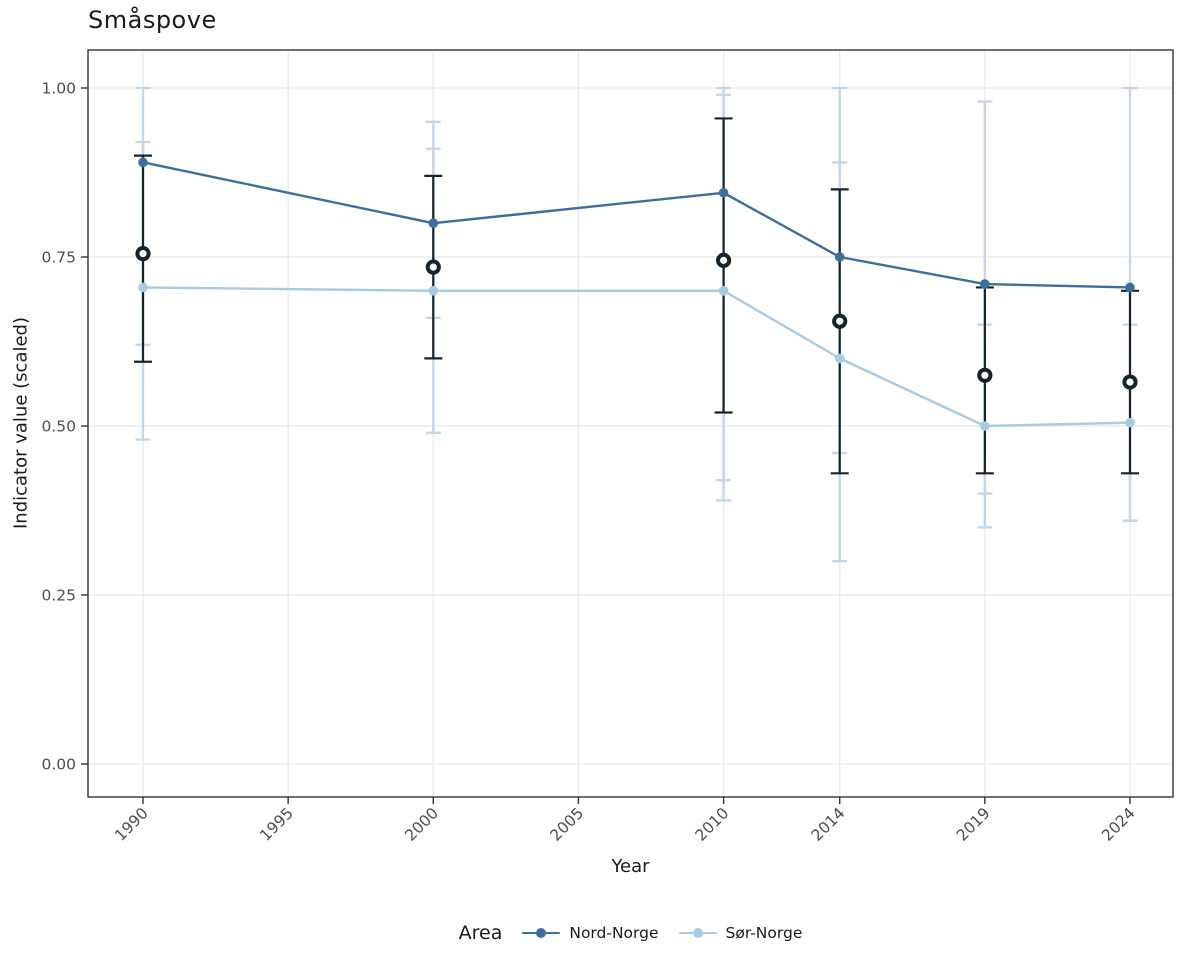 The width and height of the screenshot is (1200, 975). I want to click on y-tick-label: 0.50, so click(58, 427).